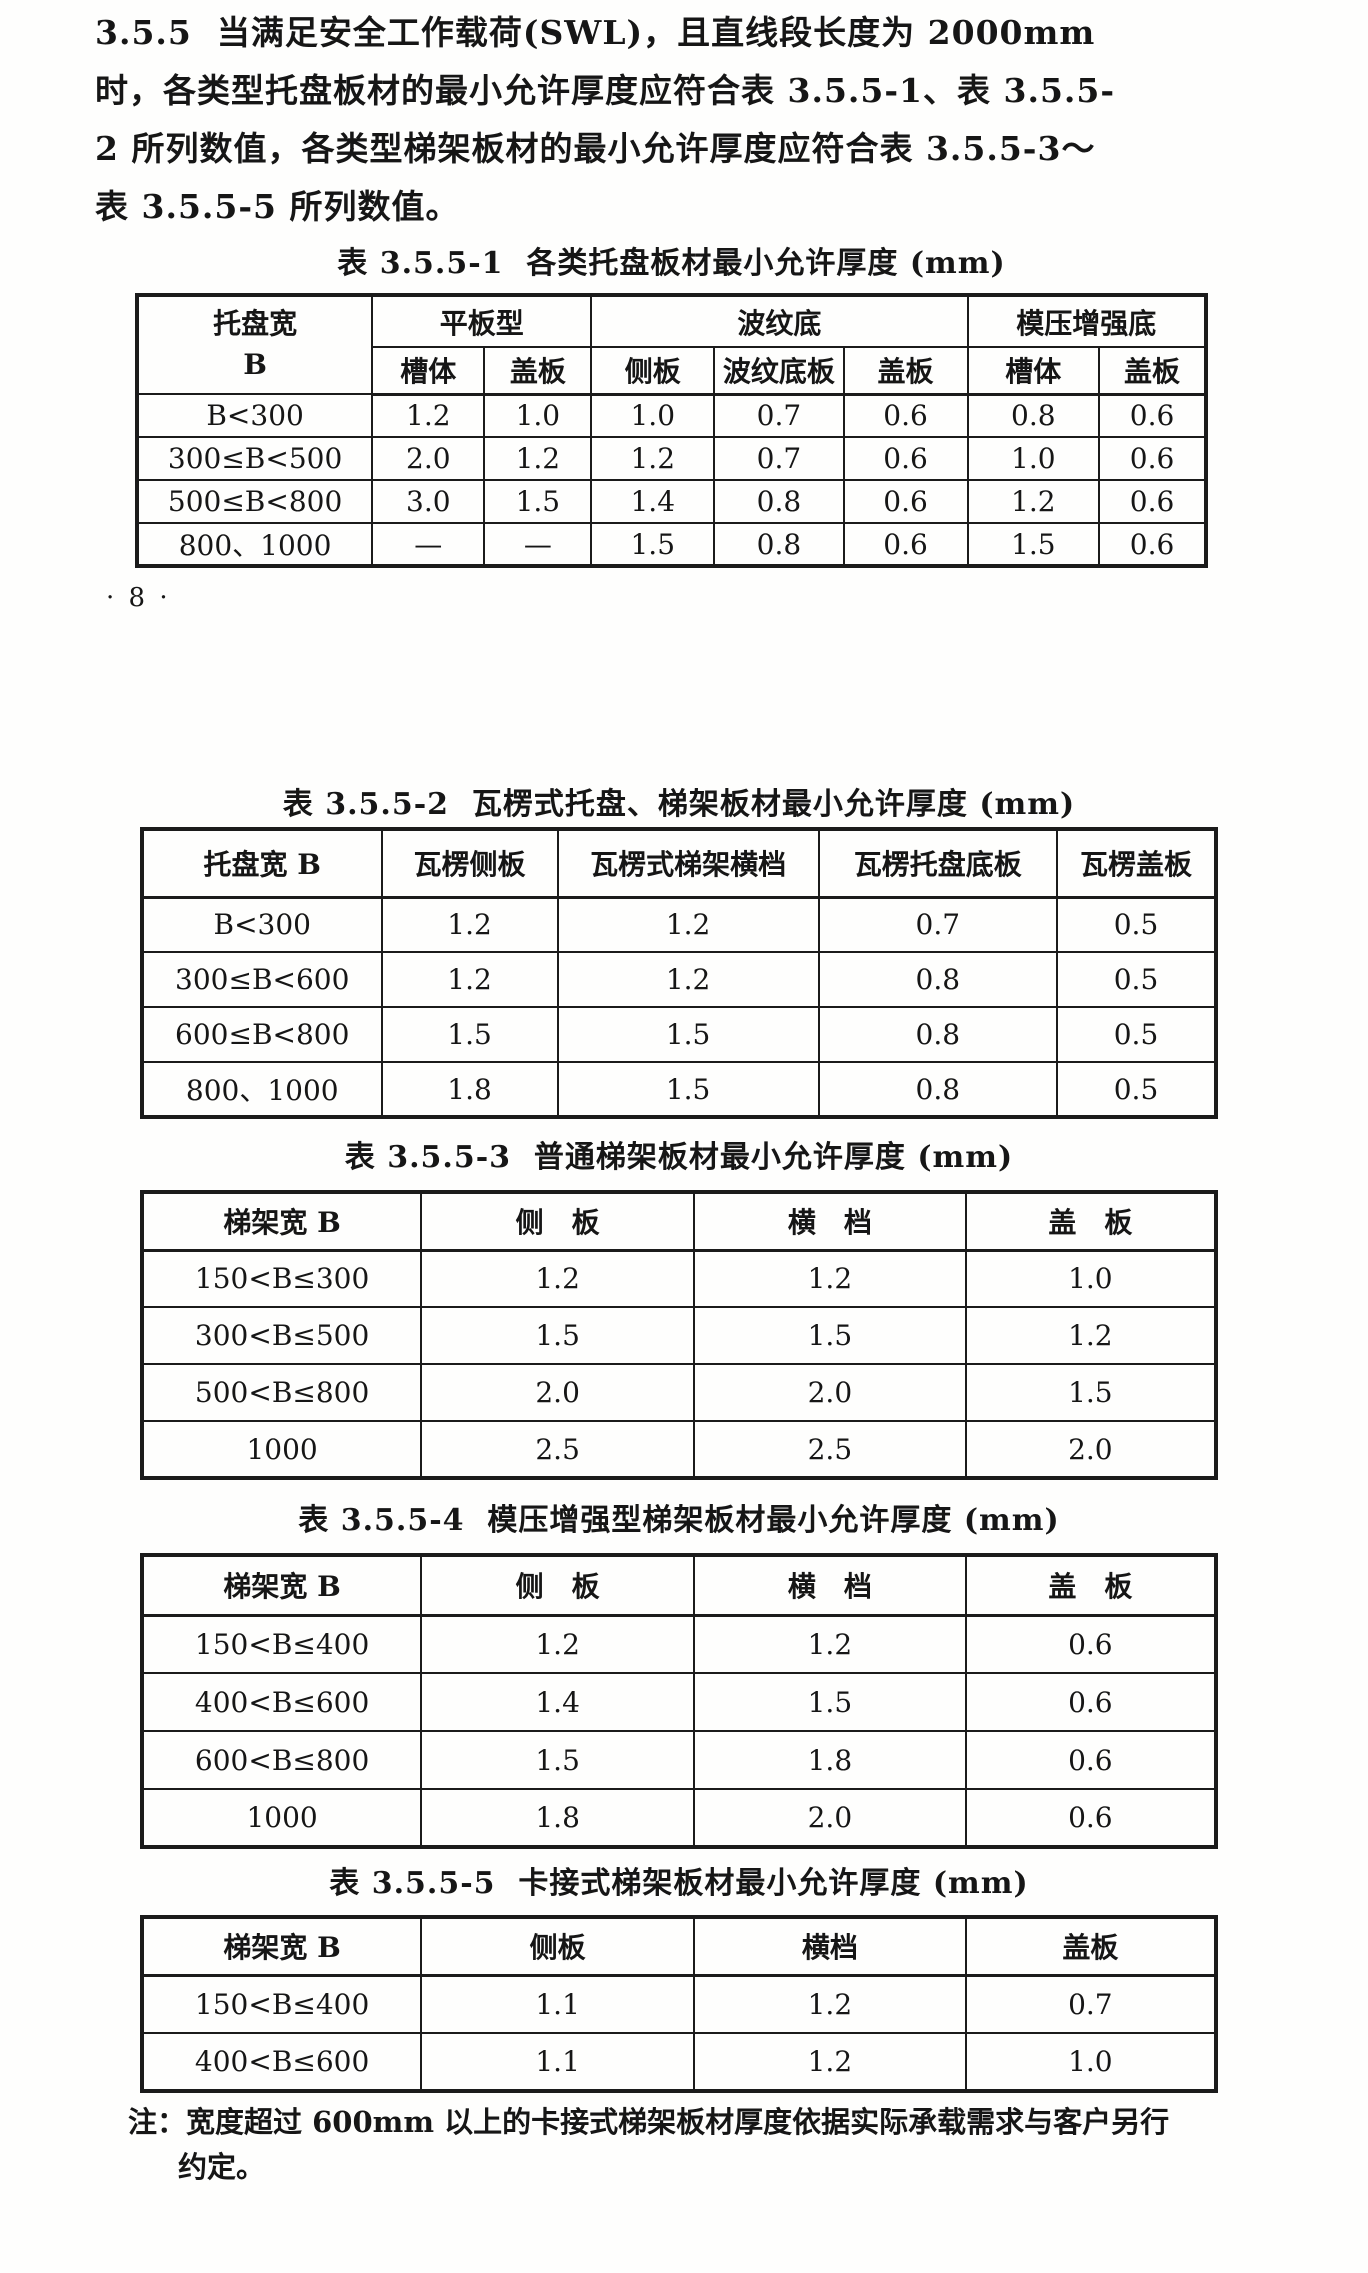 Image resolution: width=1368 pixels, height=2273 pixels. Describe the element at coordinates (482, 321) in the screenshot. I see `group-header: 平板型` at that location.